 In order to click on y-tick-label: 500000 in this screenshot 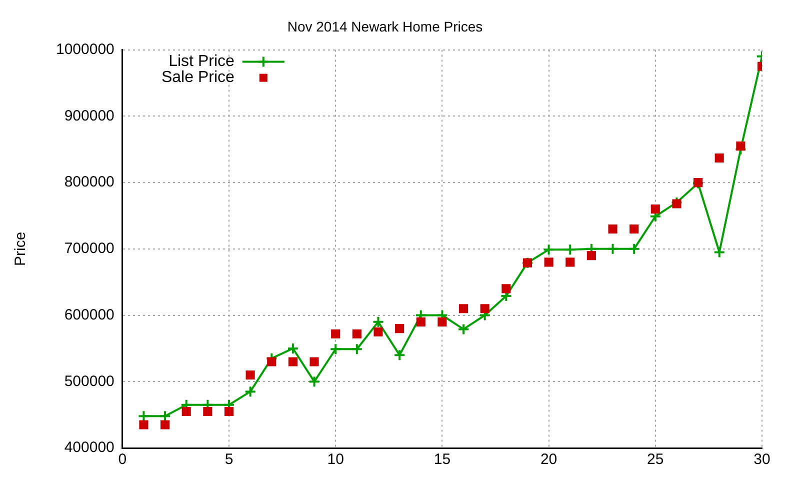, I will do `click(89, 381)`.